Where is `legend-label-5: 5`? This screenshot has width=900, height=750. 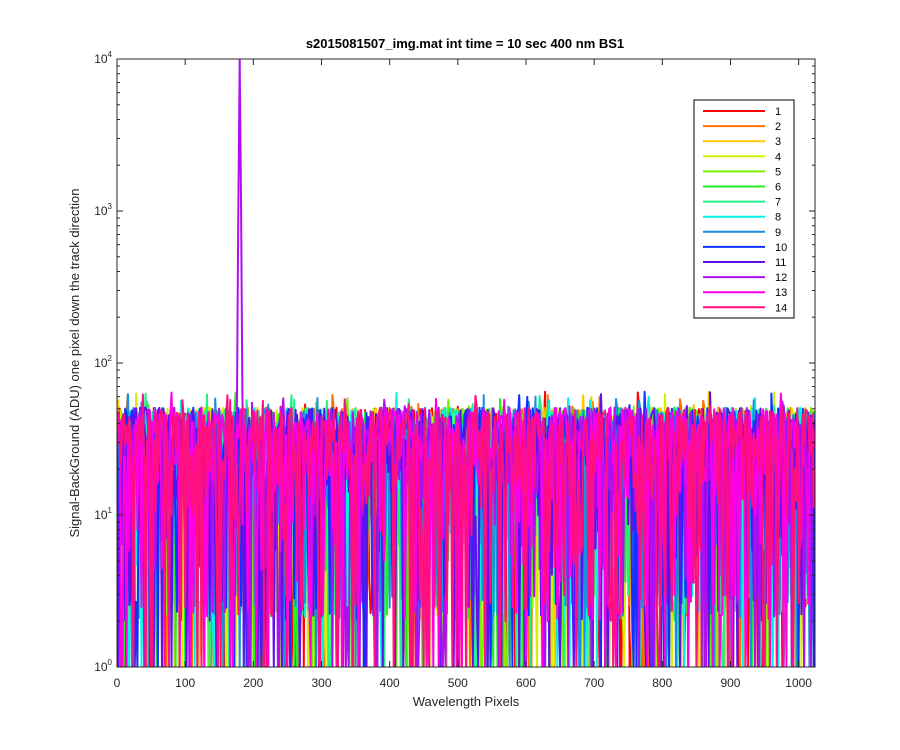
legend-label-5: 5 is located at coordinates (778, 172).